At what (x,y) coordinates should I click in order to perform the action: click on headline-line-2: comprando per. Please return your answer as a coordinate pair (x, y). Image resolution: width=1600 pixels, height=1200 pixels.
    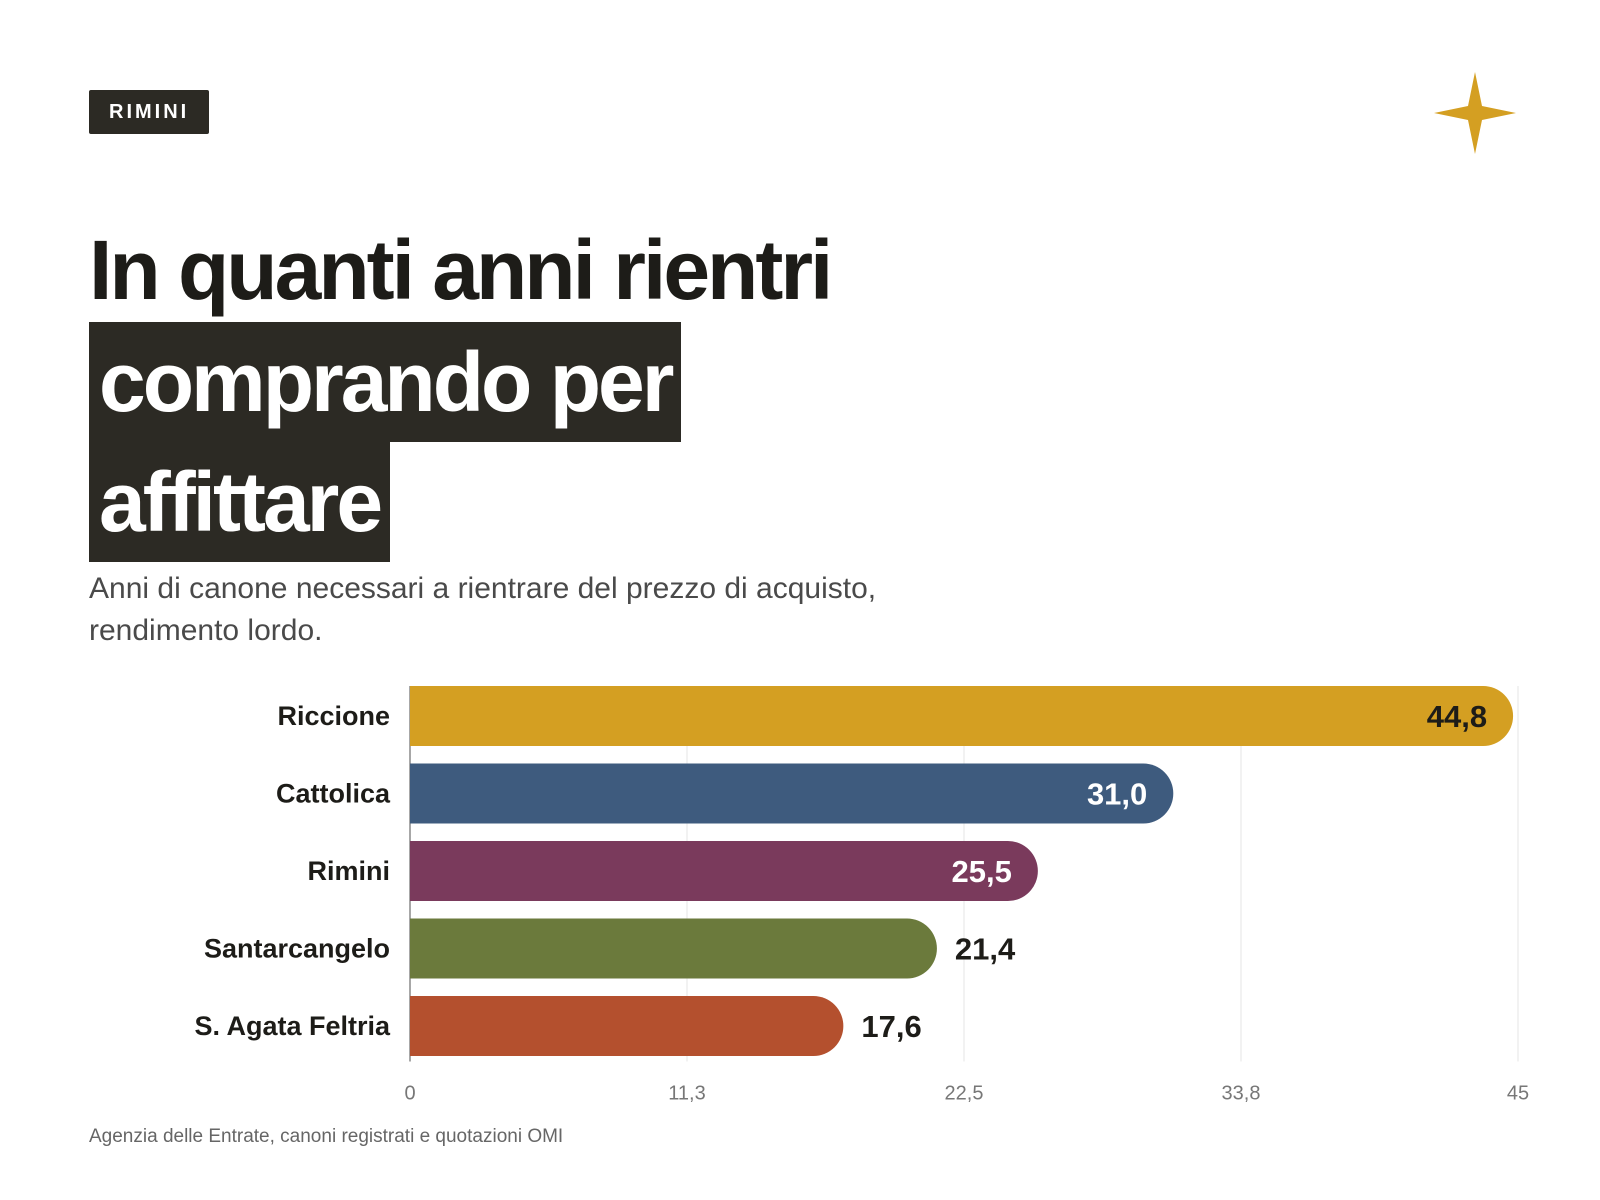
    Looking at the image, I should click on (385, 382).